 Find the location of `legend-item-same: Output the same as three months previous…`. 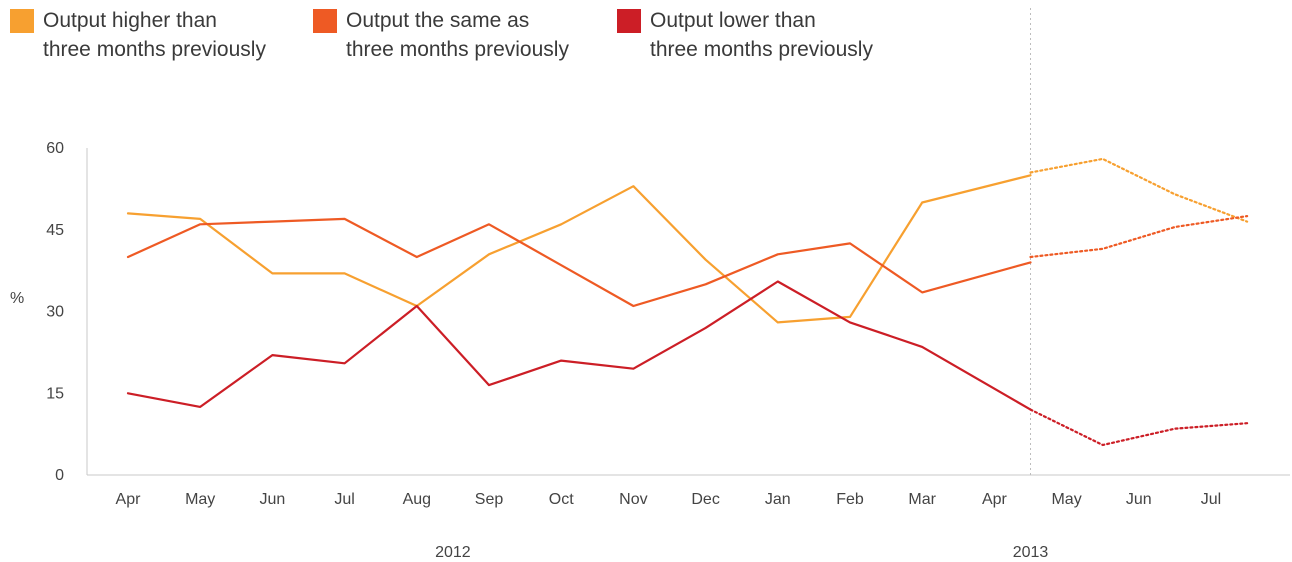

legend-item-same: Output the same as three months previous… is located at coordinates (441, 35).